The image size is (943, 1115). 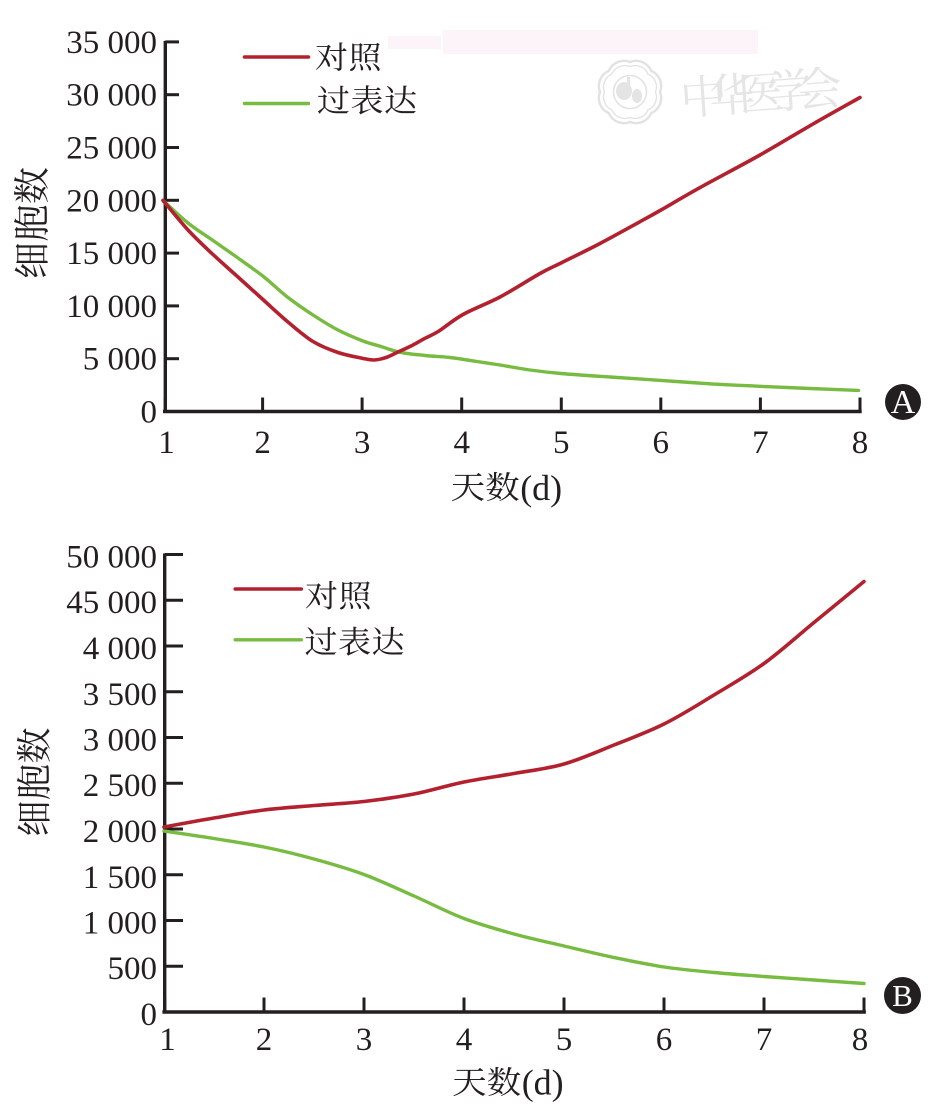 What do you see at coordinates (111, 149) in the screenshot?
I see `svg-text: 25 000` at bounding box center [111, 149].